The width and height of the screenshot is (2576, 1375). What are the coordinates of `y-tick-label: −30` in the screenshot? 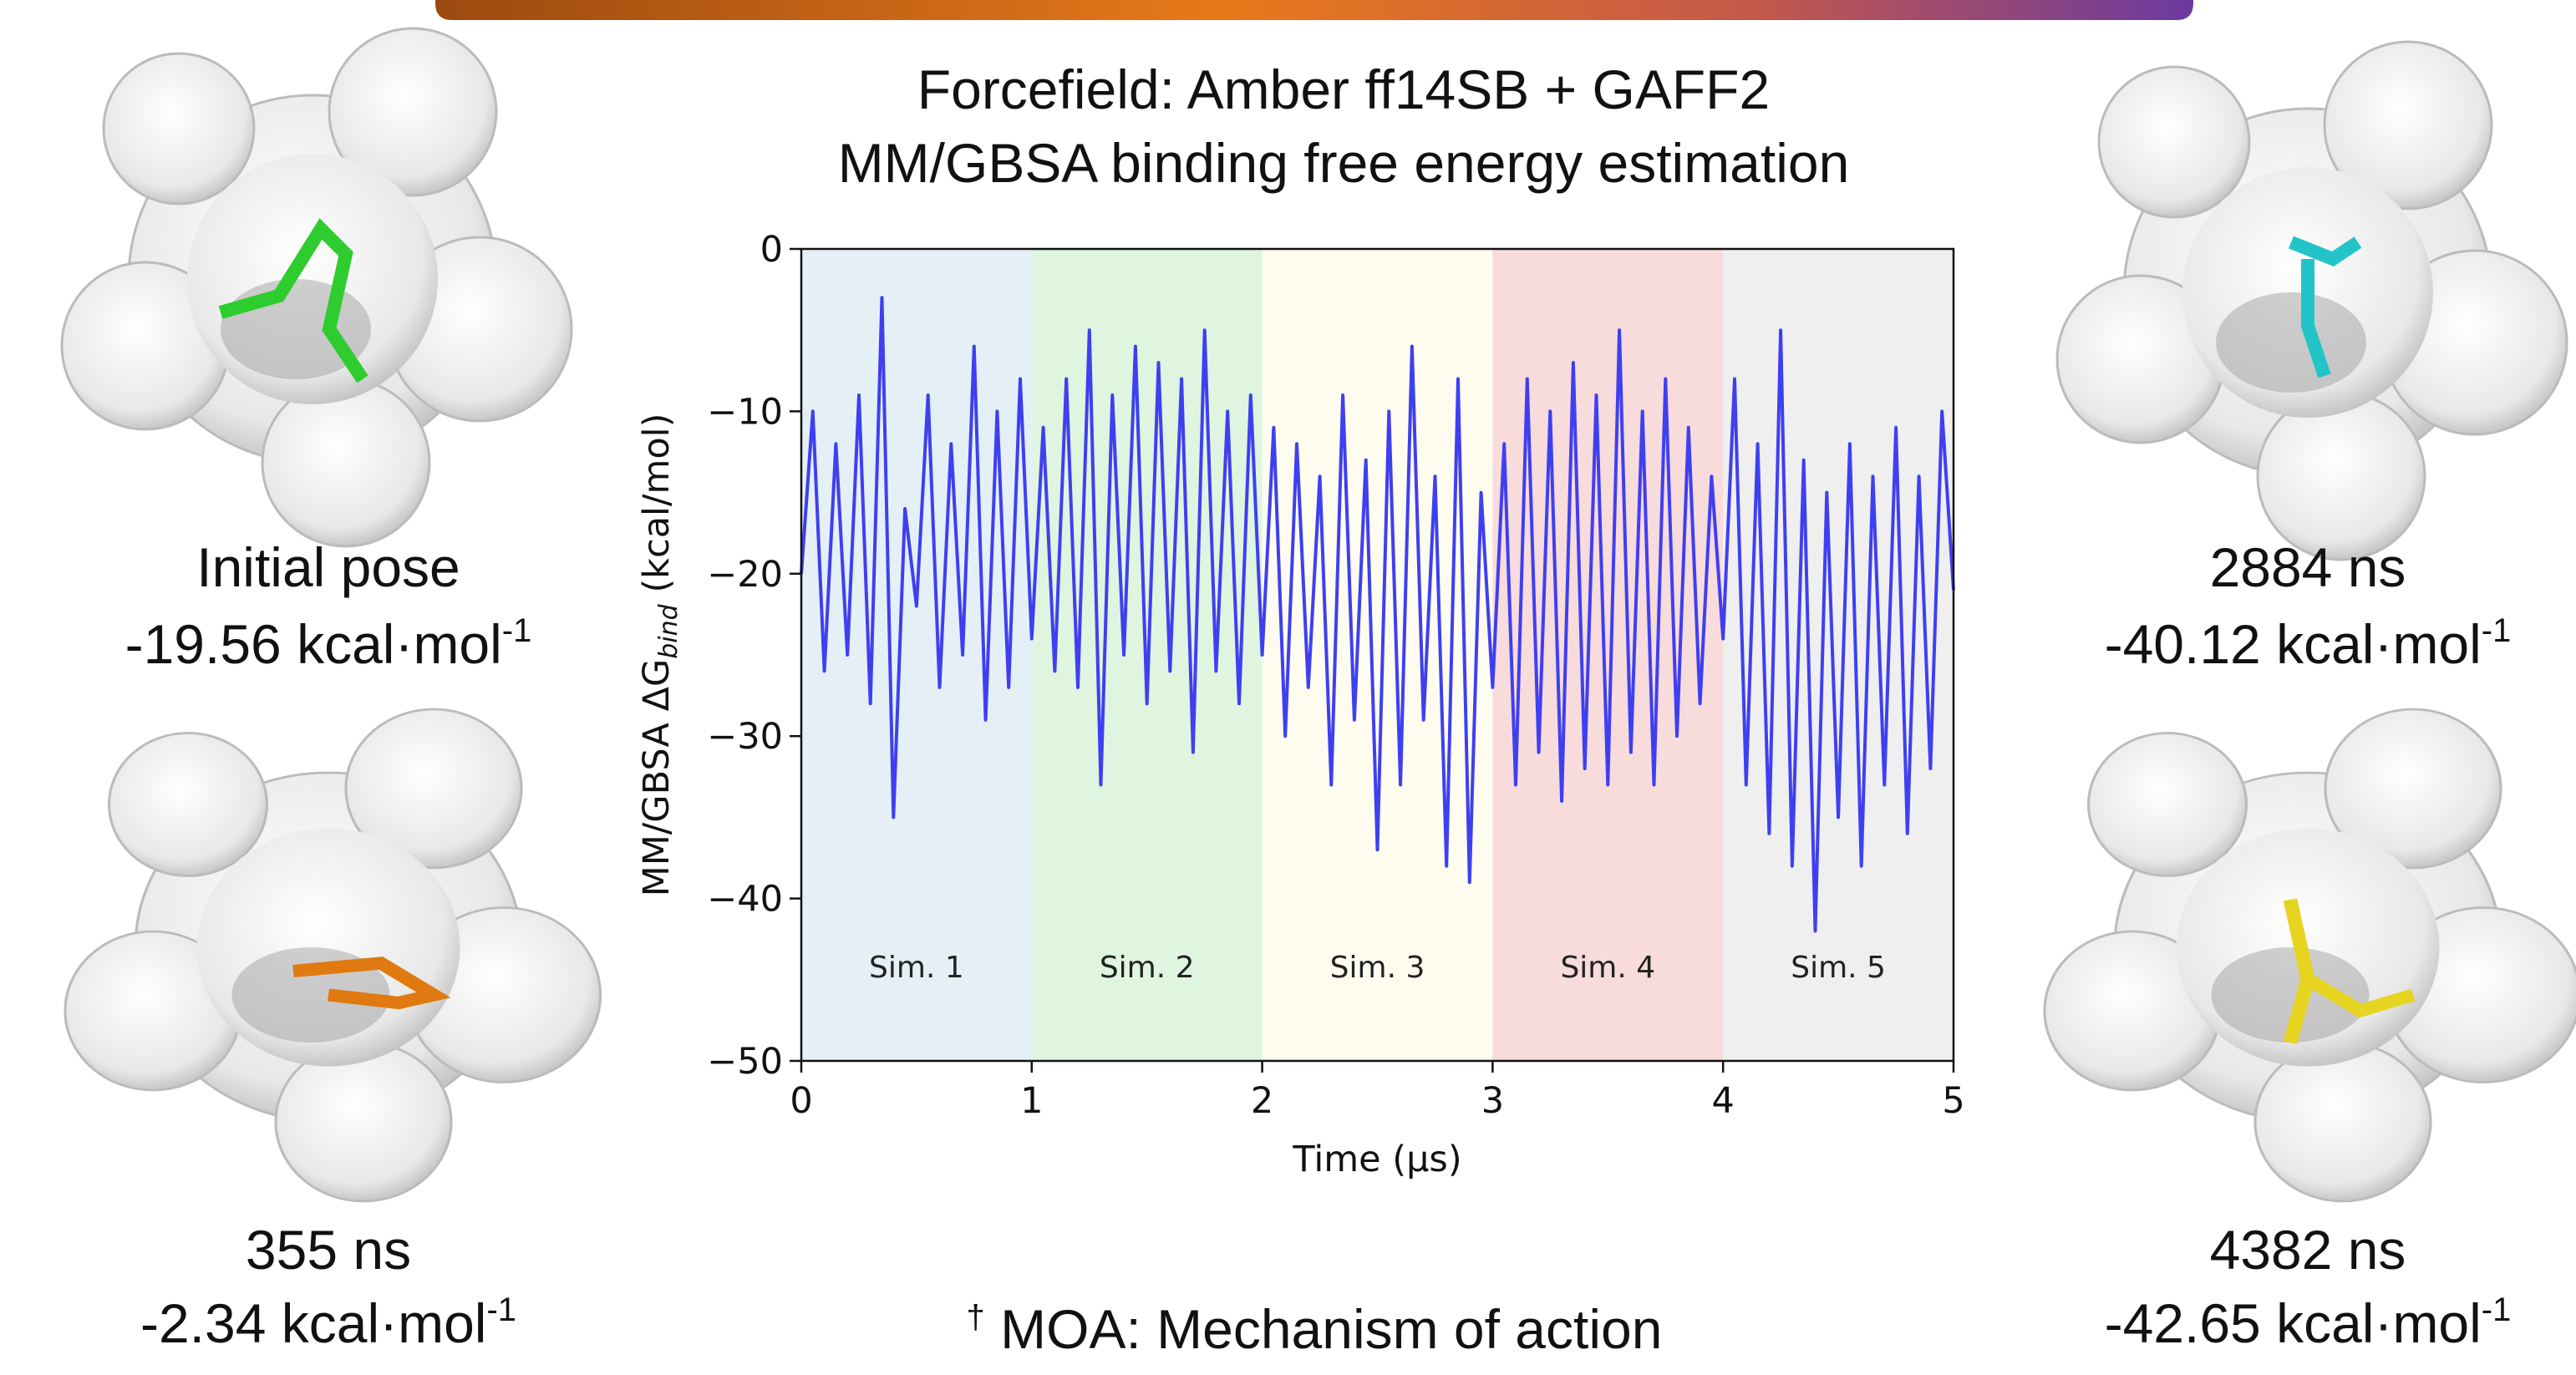 It's located at (745, 737).